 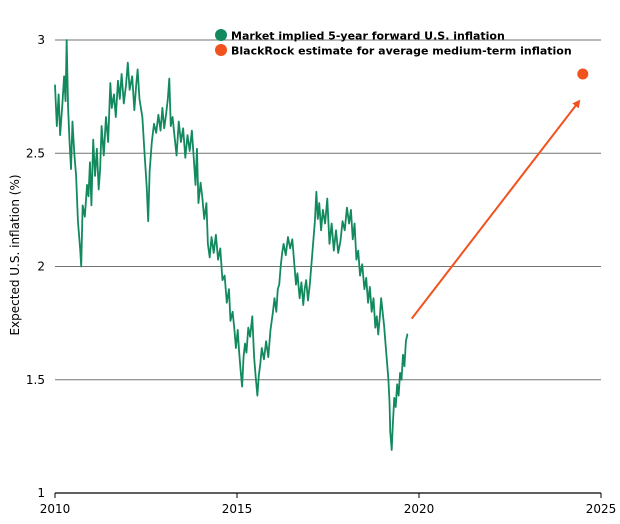 I want to click on trend-arrow, so click(x=495, y=209).